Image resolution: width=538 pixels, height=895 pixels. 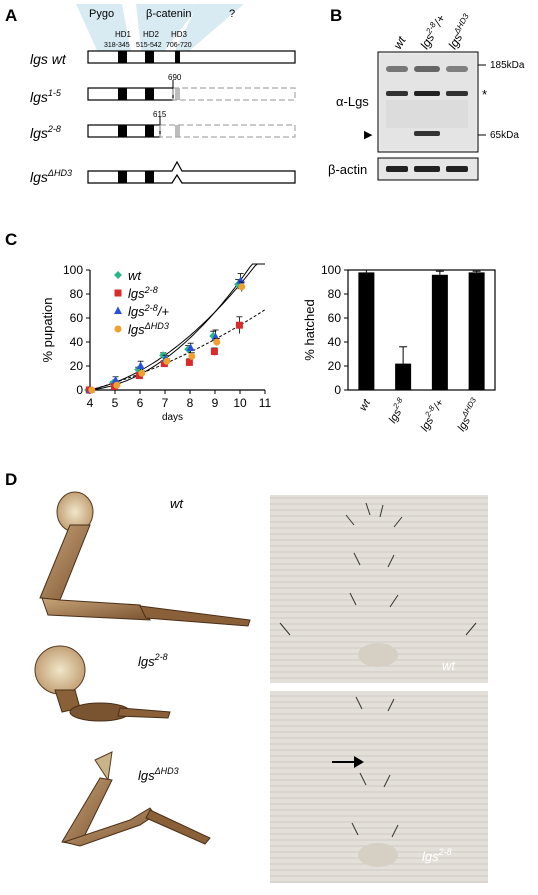 What do you see at coordinates (11, 15) in the screenshot?
I see `panel-a-letter: A` at bounding box center [11, 15].